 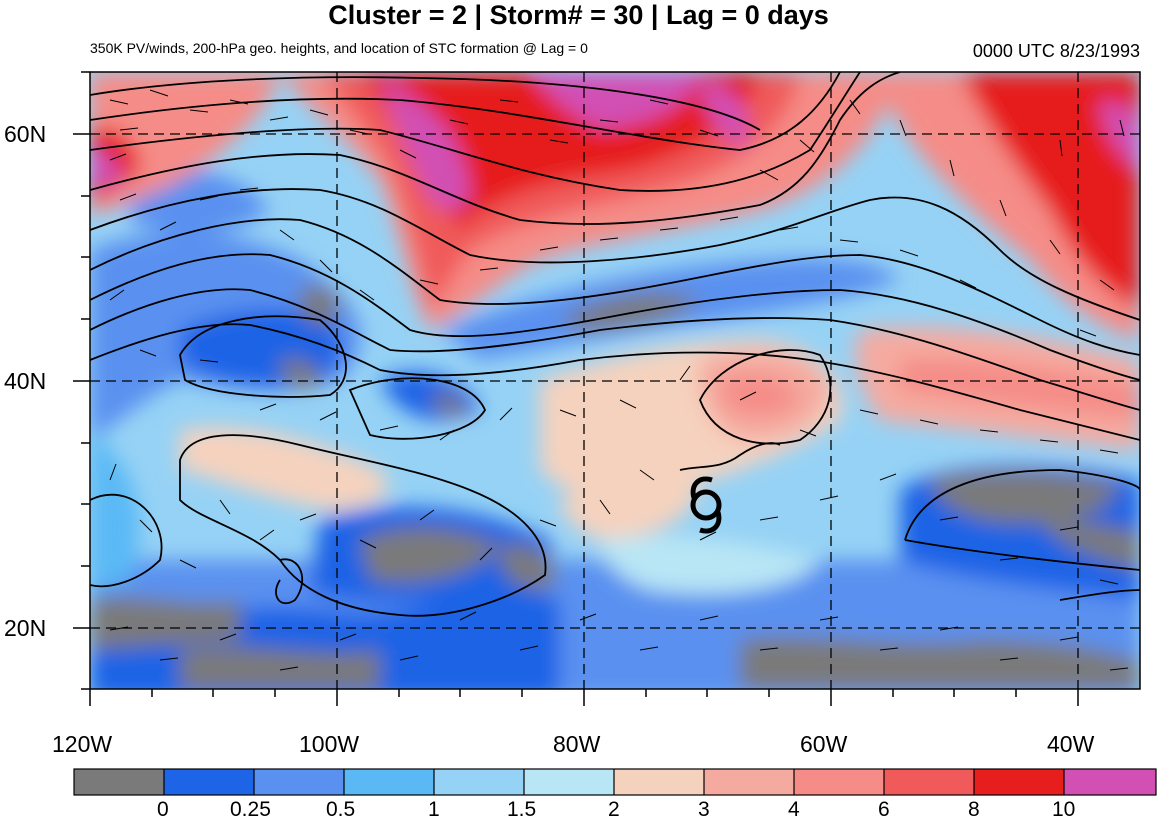 I want to click on lat-label-20n: 20N, so click(x=25, y=628).